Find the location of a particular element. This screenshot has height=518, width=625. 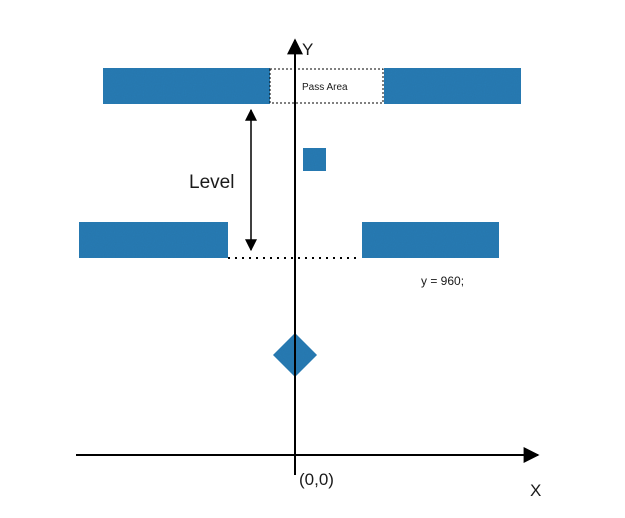

height-label: y = 960; is located at coordinates (442, 281).